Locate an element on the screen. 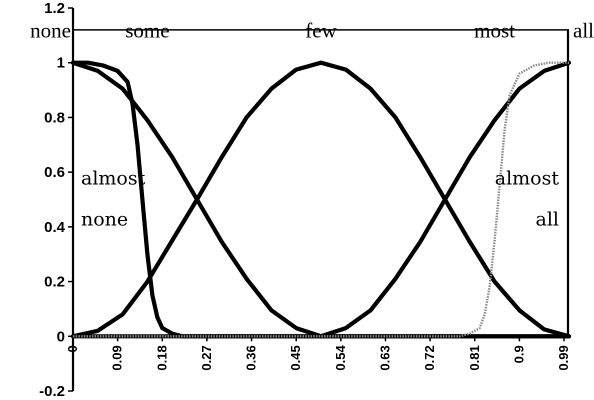 The image size is (594, 400). y-tick-label: -0.2 is located at coordinates (52, 391).